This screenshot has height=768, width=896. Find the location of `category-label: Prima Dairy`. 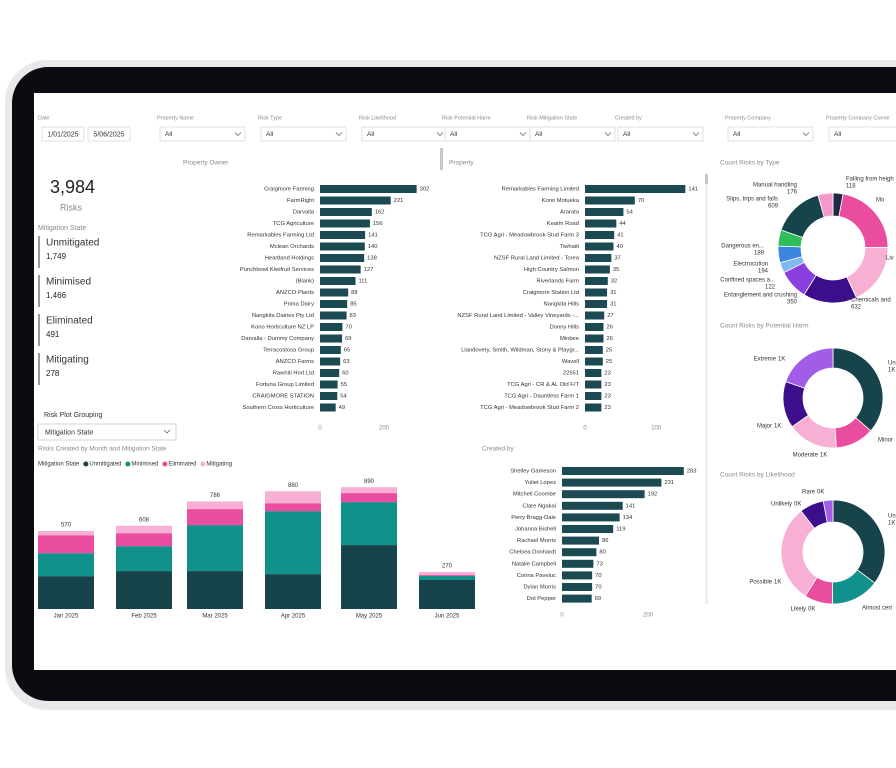

category-label: Prima Dairy is located at coordinates (299, 305).